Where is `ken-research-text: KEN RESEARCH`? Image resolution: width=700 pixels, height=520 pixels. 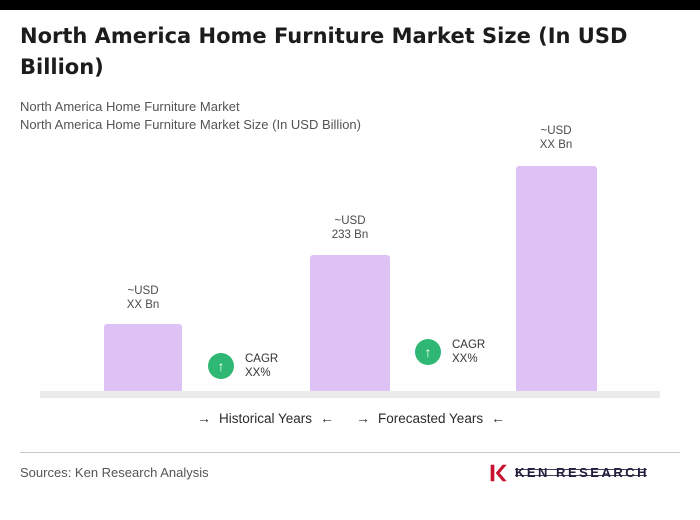 ken-research-text: KEN RESEARCH is located at coordinates (582, 472).